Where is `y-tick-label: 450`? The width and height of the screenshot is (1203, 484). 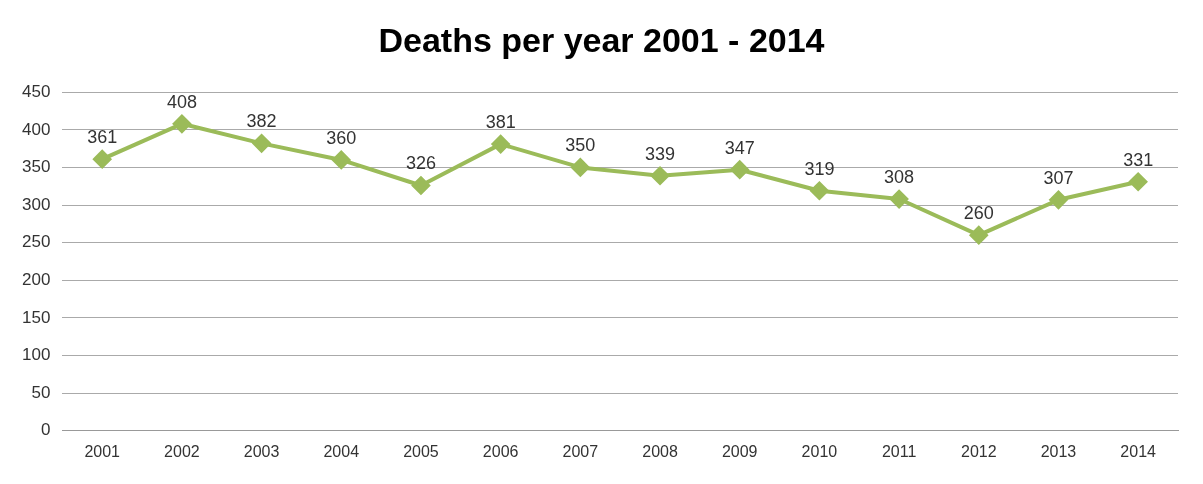 y-tick-label: 450 is located at coordinates (36, 91).